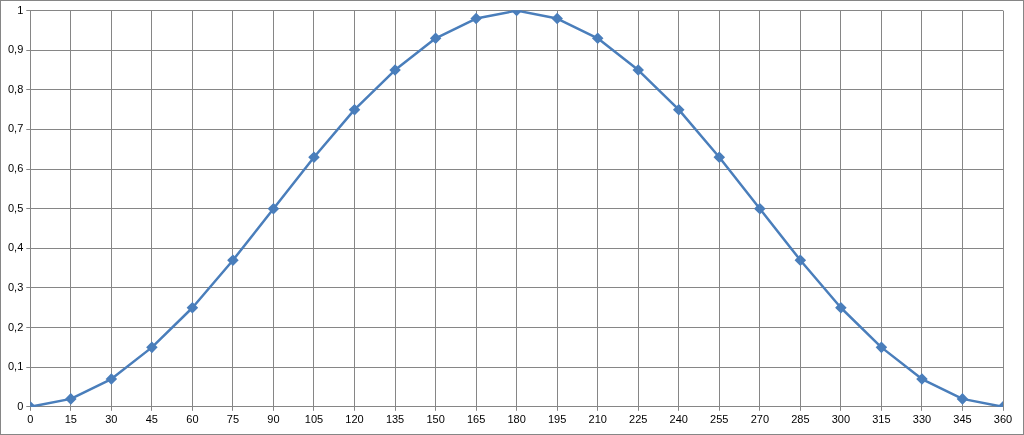 The height and width of the screenshot is (435, 1024). Describe the element at coordinates (719, 419) in the screenshot. I see `x-tick-label: 255` at that location.